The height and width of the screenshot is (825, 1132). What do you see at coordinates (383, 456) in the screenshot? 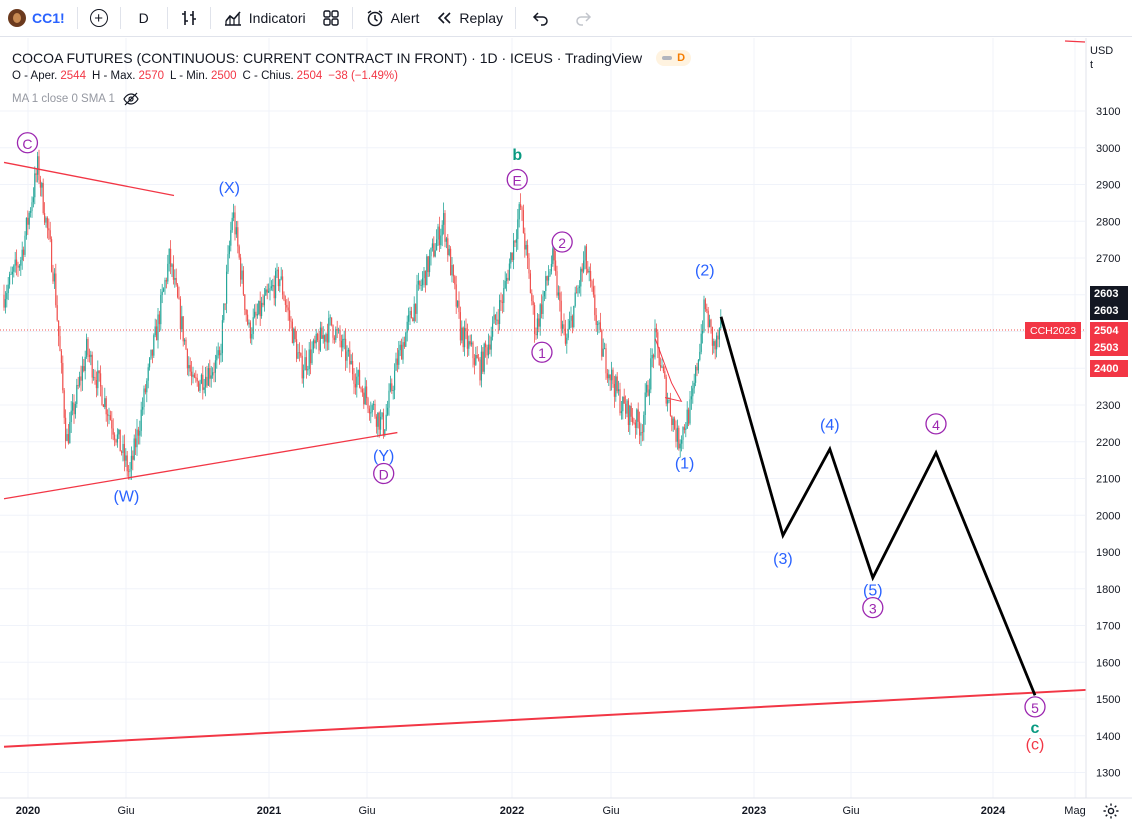
I see `wave-label: (Y)` at bounding box center [383, 456].